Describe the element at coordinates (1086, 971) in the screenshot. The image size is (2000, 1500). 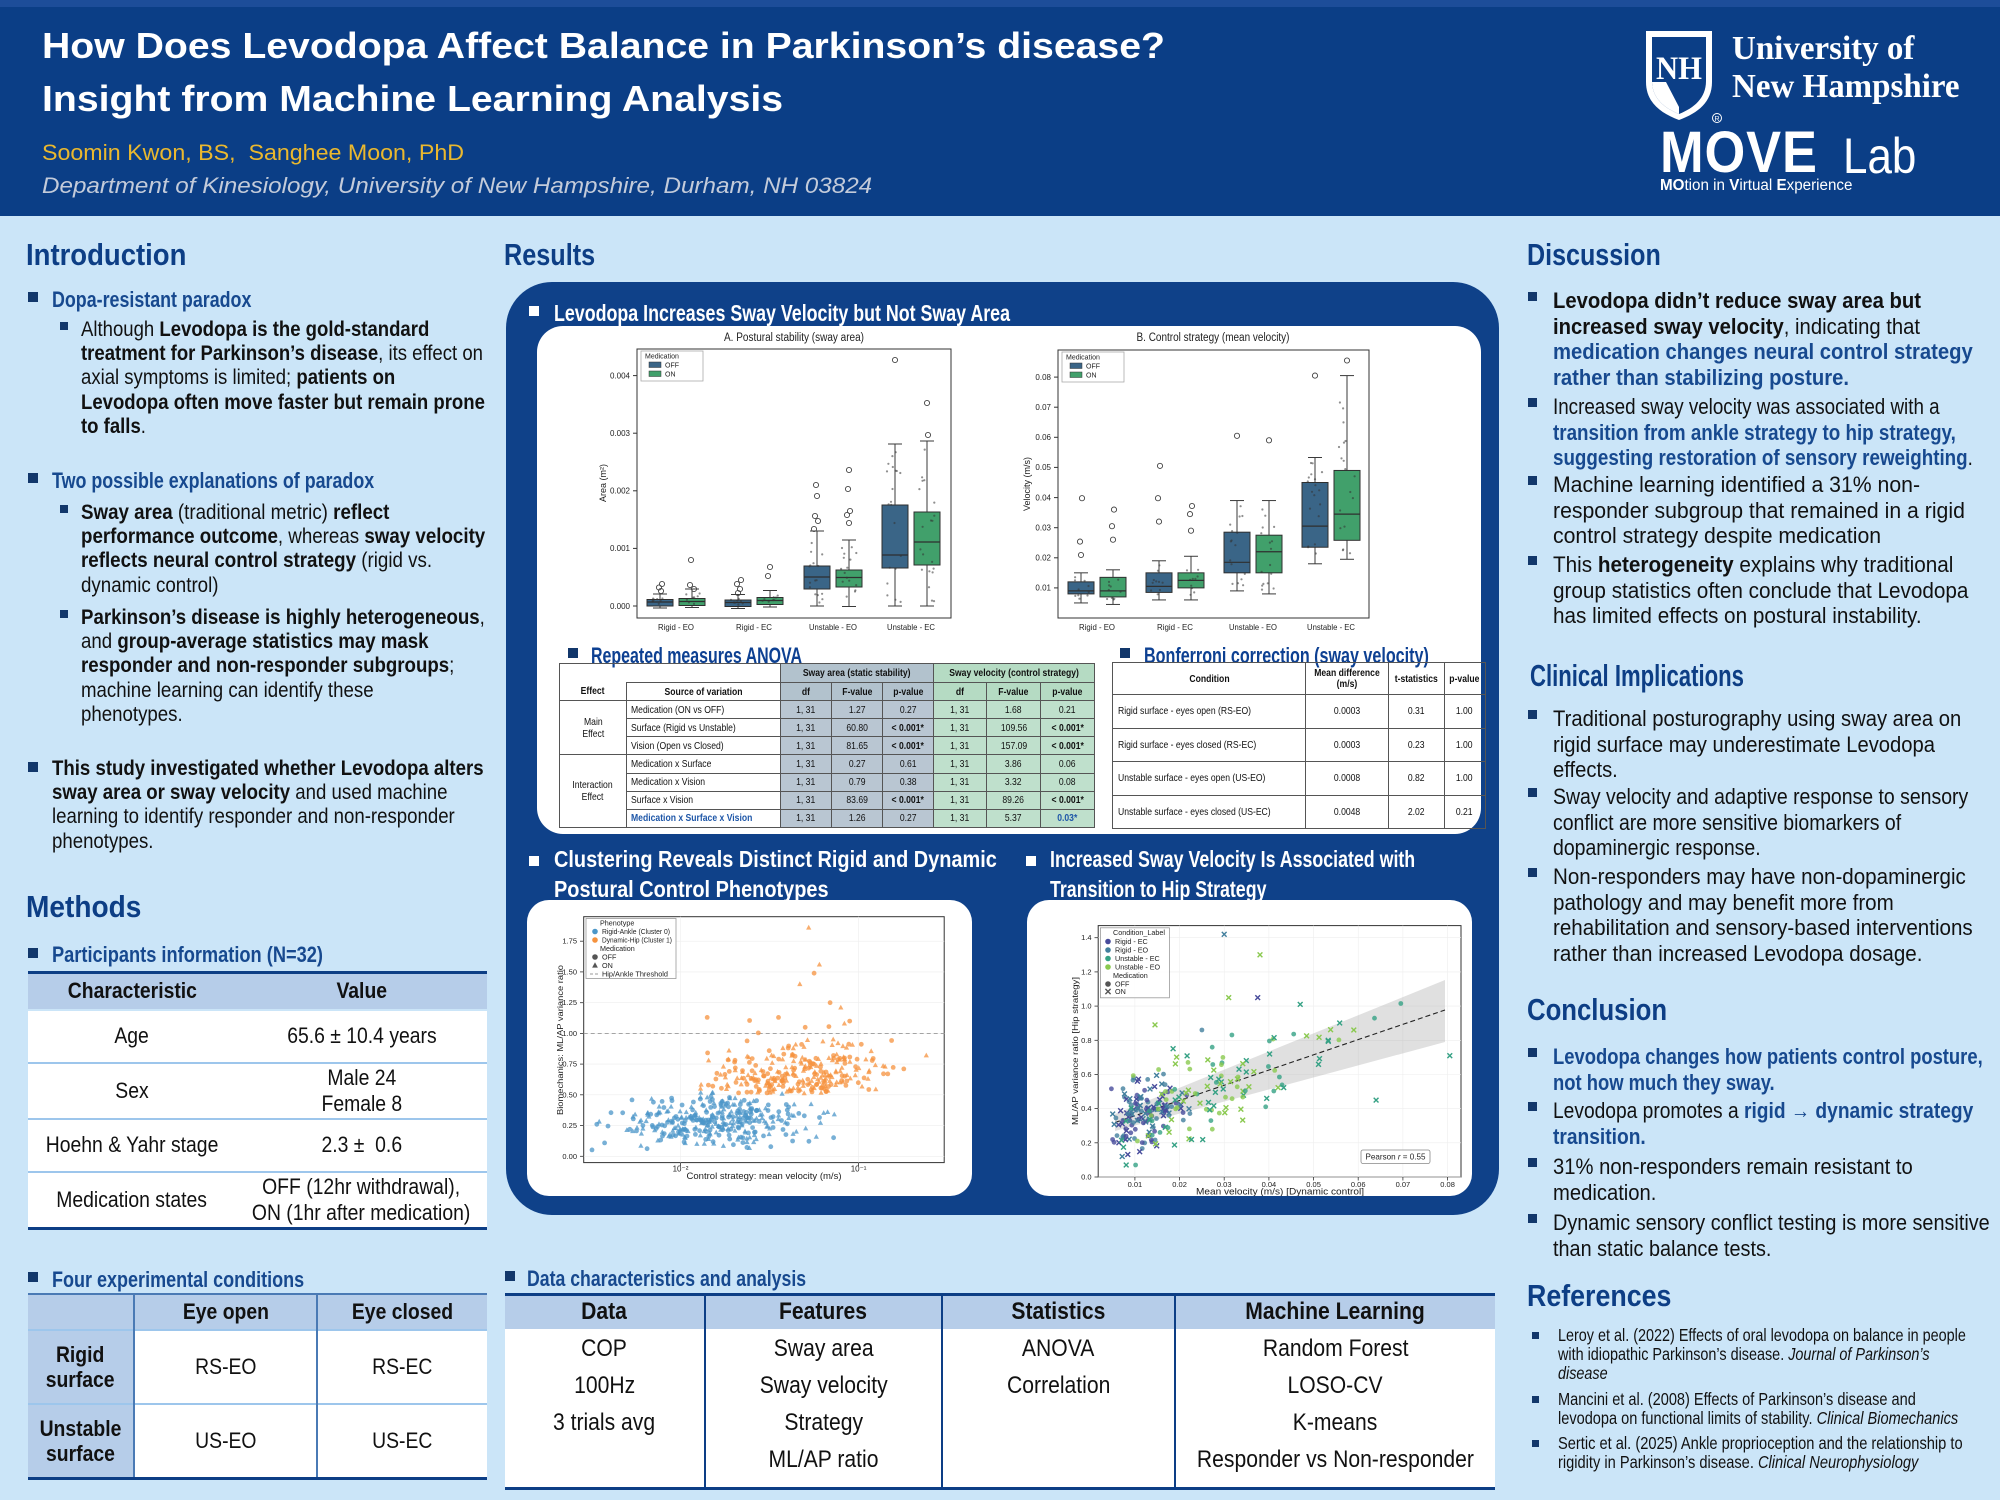
I see `svg-text: 1.2` at that location.